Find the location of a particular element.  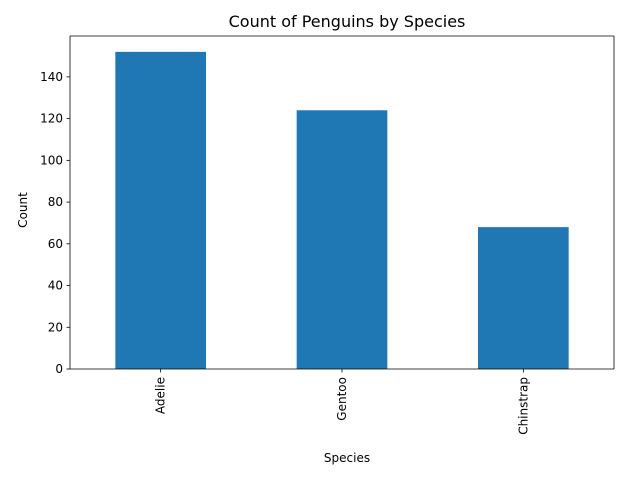

x-tick-label: Chinstrap is located at coordinates (523, 406).